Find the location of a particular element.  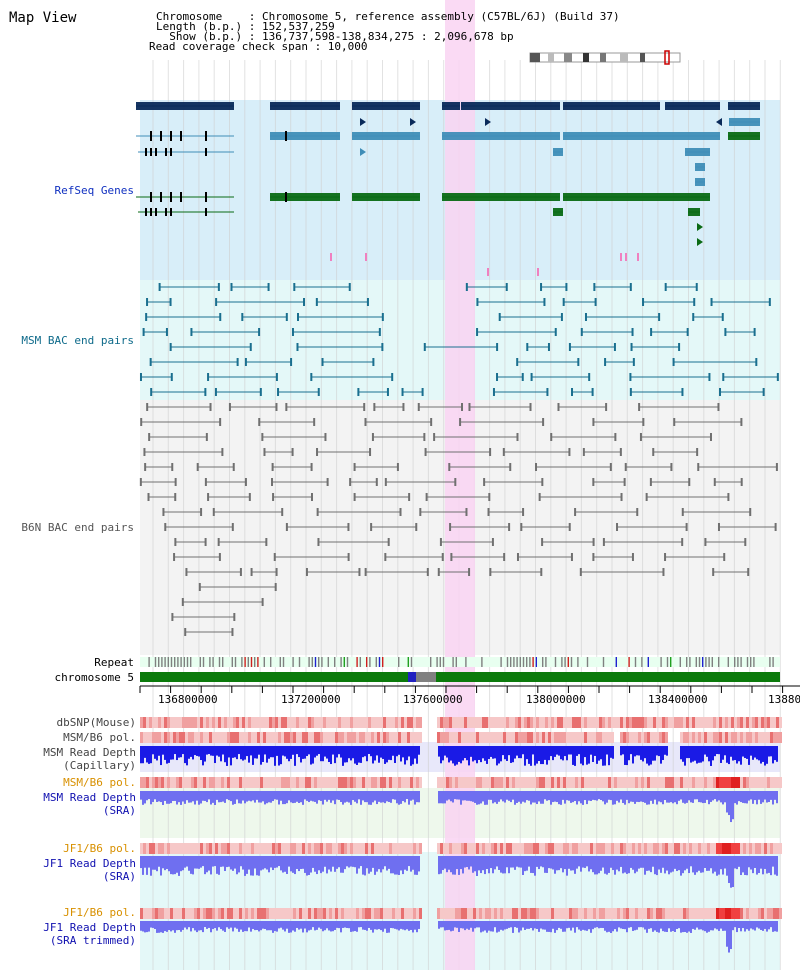

track-label-refseq: RefSeq Genes is located at coordinates (94, 190).